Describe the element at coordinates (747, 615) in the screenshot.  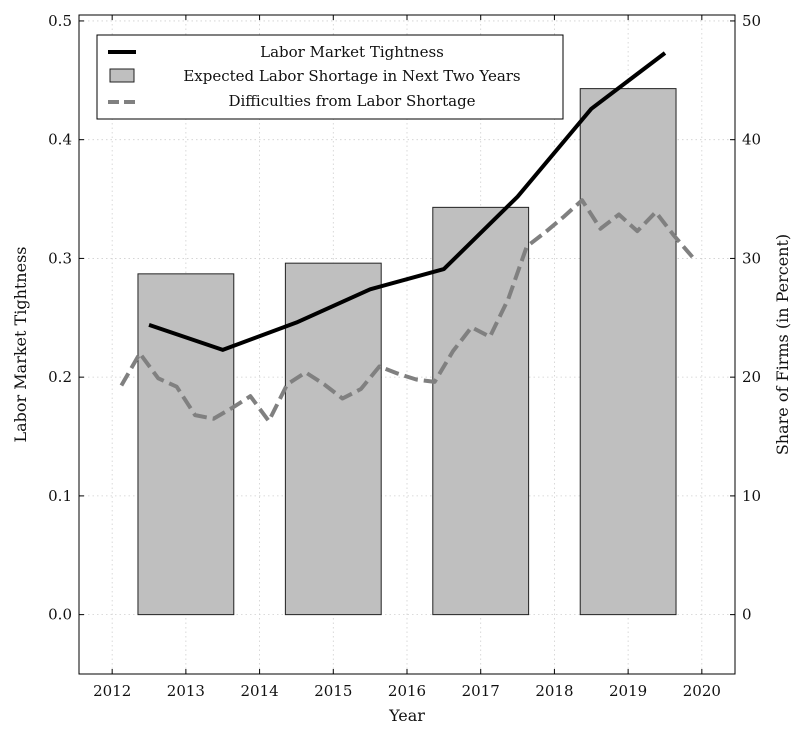
I see `y-right-tick-label: 0` at that location.